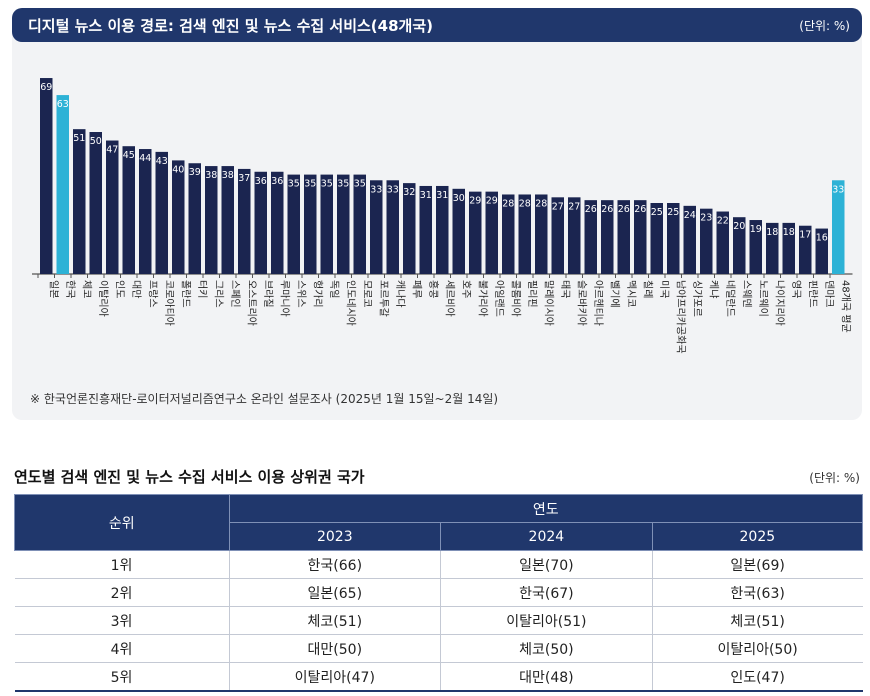  Describe the element at coordinates (756, 229) in the screenshot. I see `bar-value-label: 19` at that location.